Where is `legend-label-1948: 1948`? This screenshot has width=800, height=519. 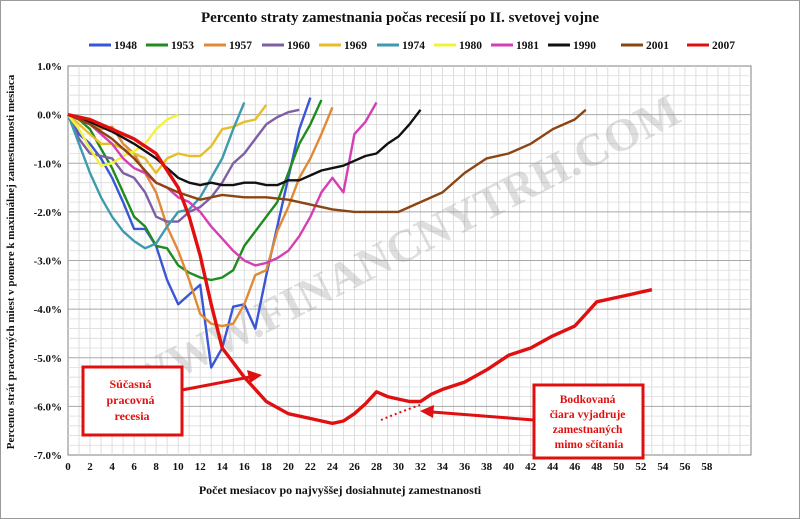 legend-label-1948: 1948 is located at coordinates (125, 46).